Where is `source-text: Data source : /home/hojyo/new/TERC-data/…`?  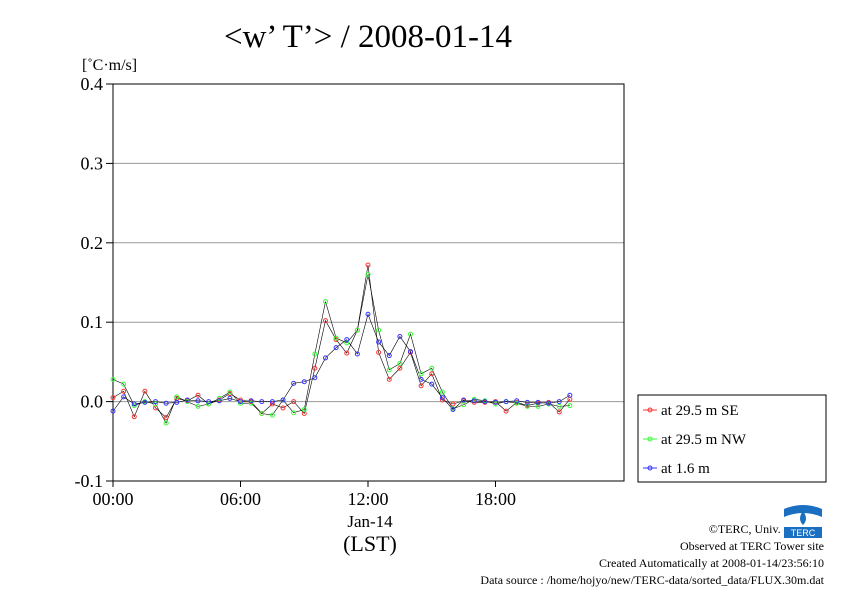 source-text: Data source : /home/hojyo/new/TERC-data/… is located at coordinates (652, 580).